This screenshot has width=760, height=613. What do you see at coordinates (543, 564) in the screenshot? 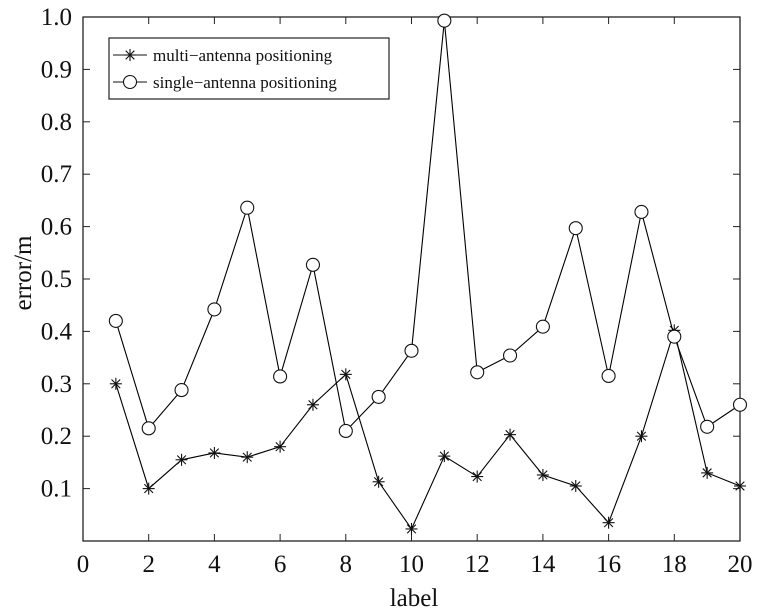
I see `x-tick-label: 14` at bounding box center [543, 564].